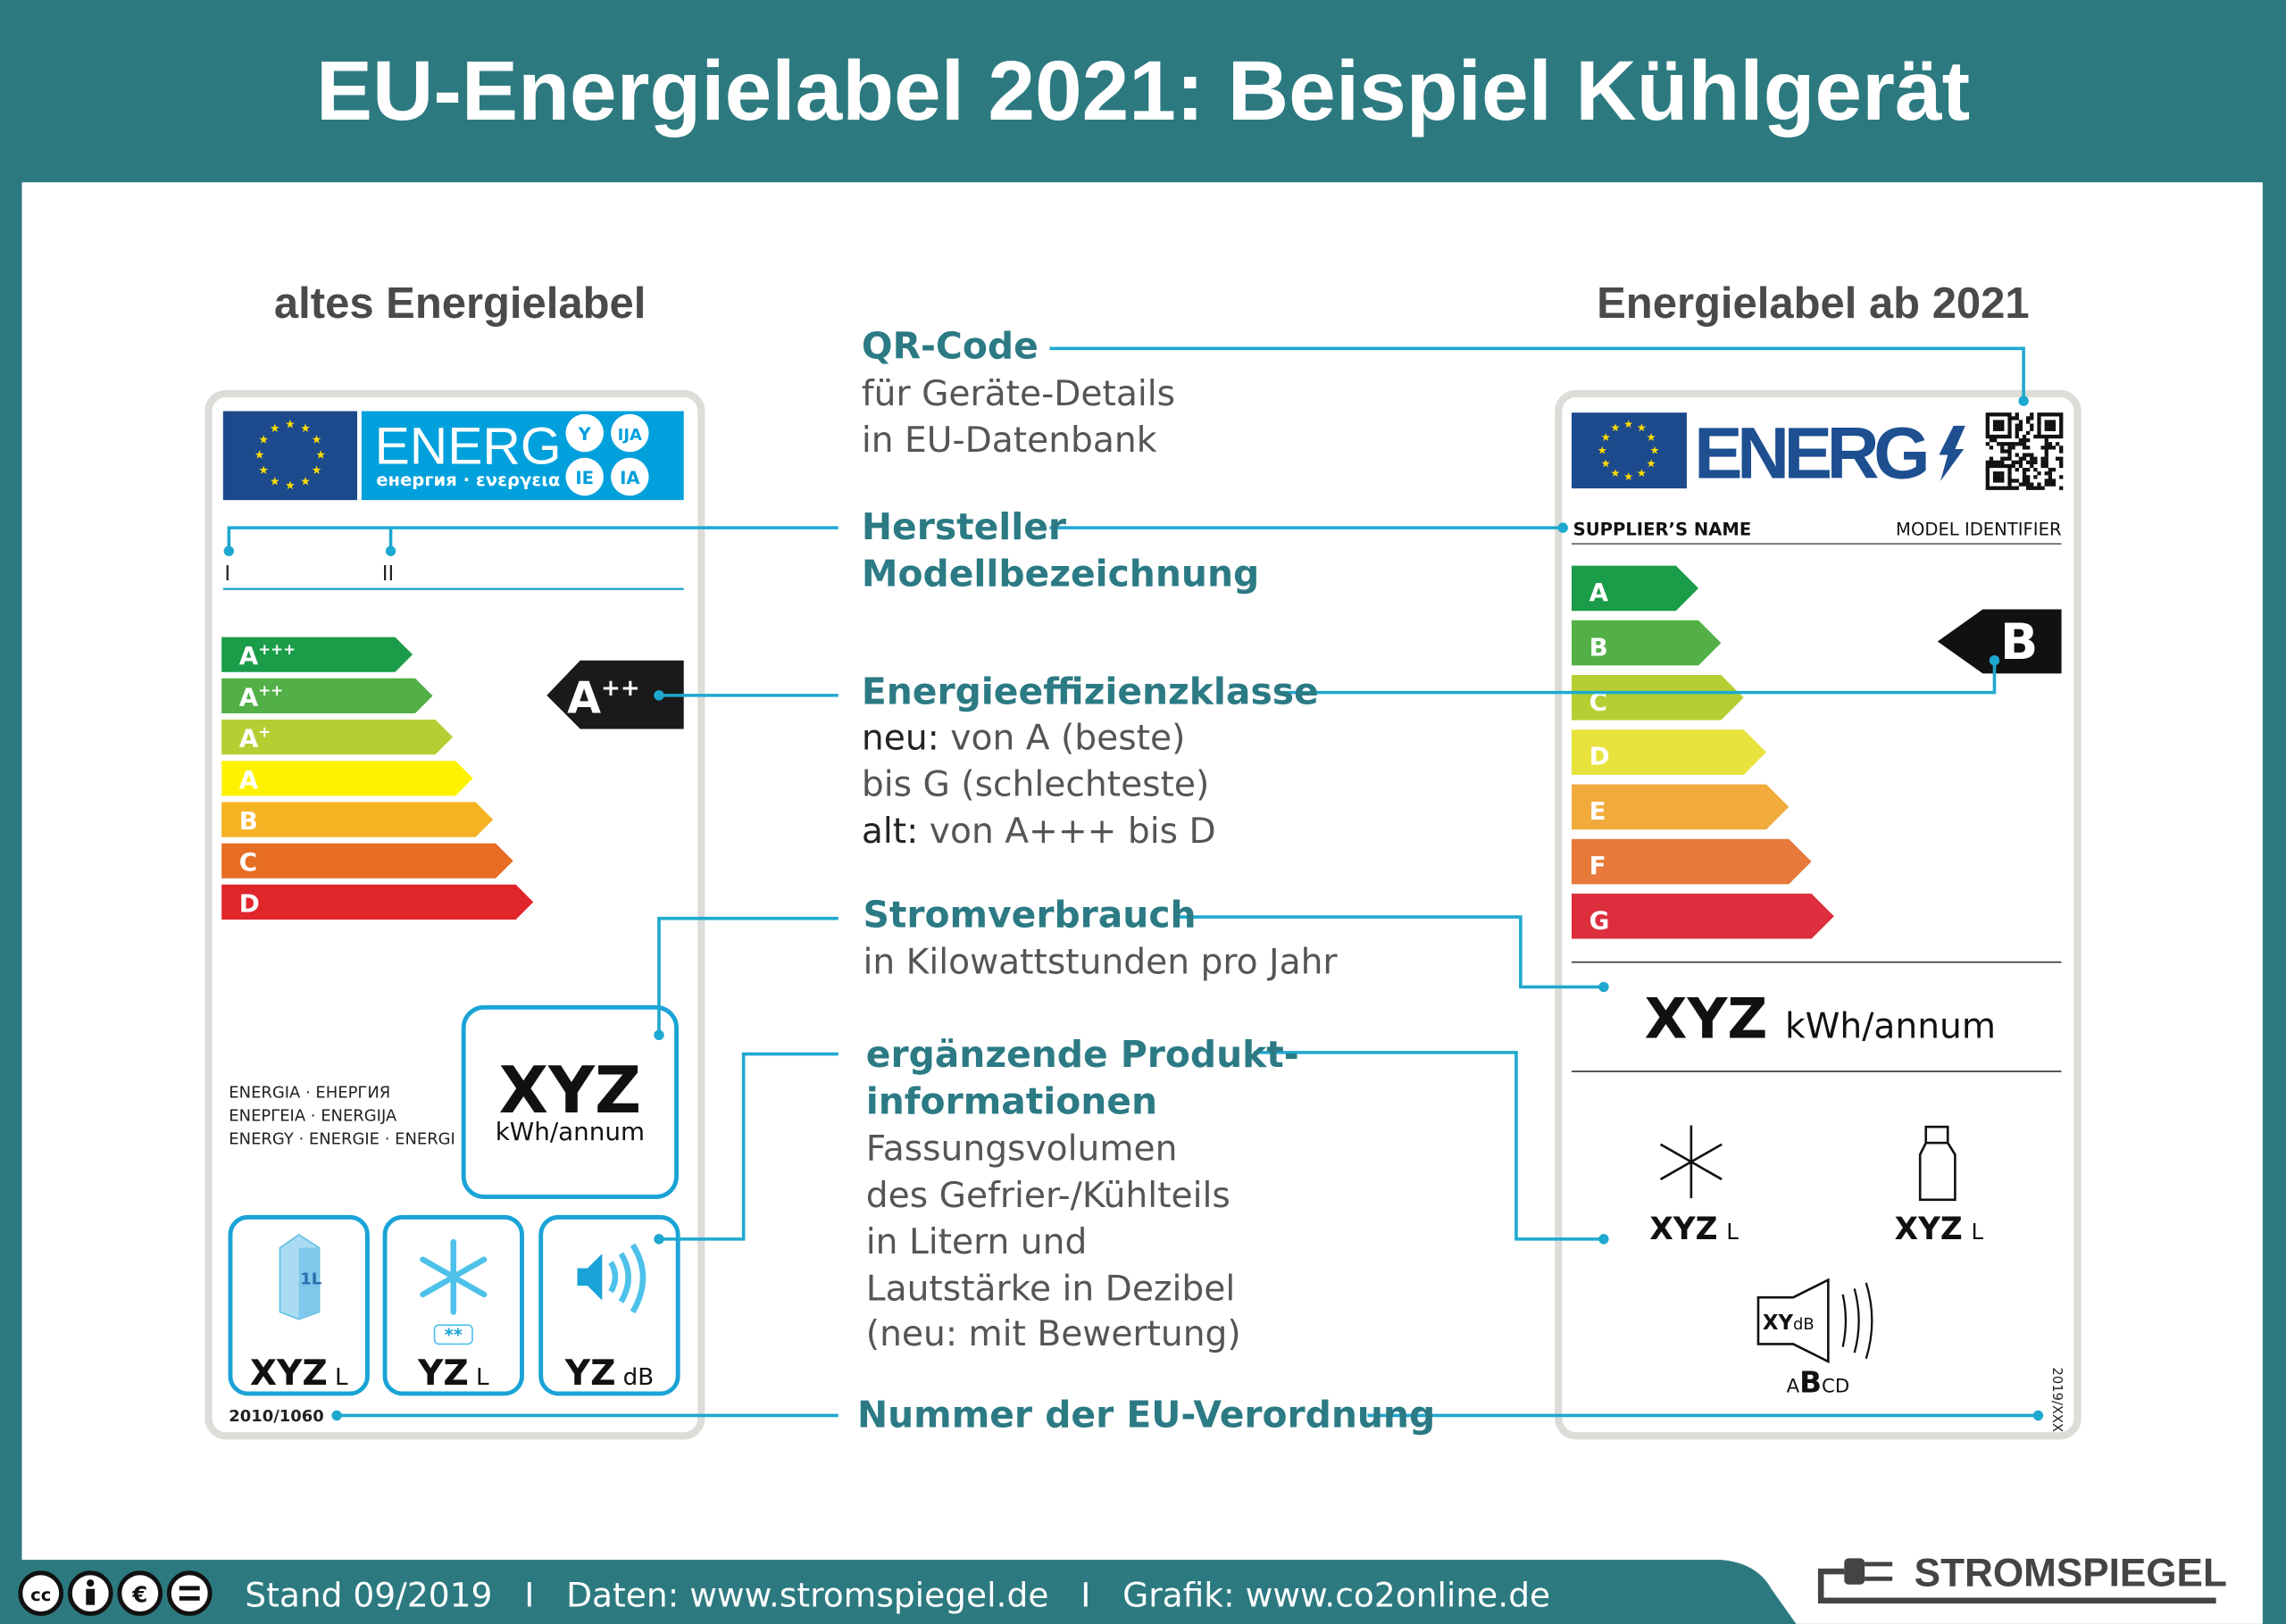 This screenshot has width=2286, height=1624. What do you see at coordinates (1691, 1162) in the screenshot?
I see `snowflake-icon` at bounding box center [1691, 1162].